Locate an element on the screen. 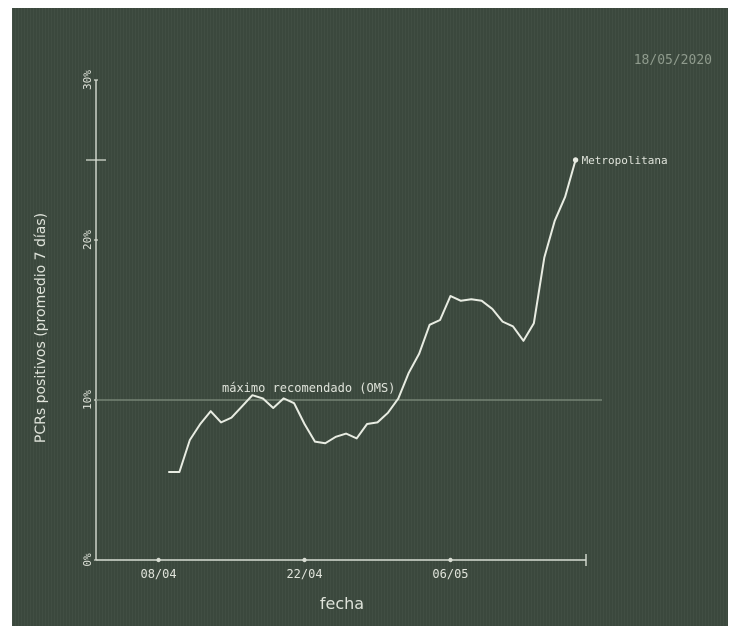 The width and height of the screenshot is (734, 635). y-axis-title: PCRs positivos (promedio 7 días) is located at coordinates (41, 328).